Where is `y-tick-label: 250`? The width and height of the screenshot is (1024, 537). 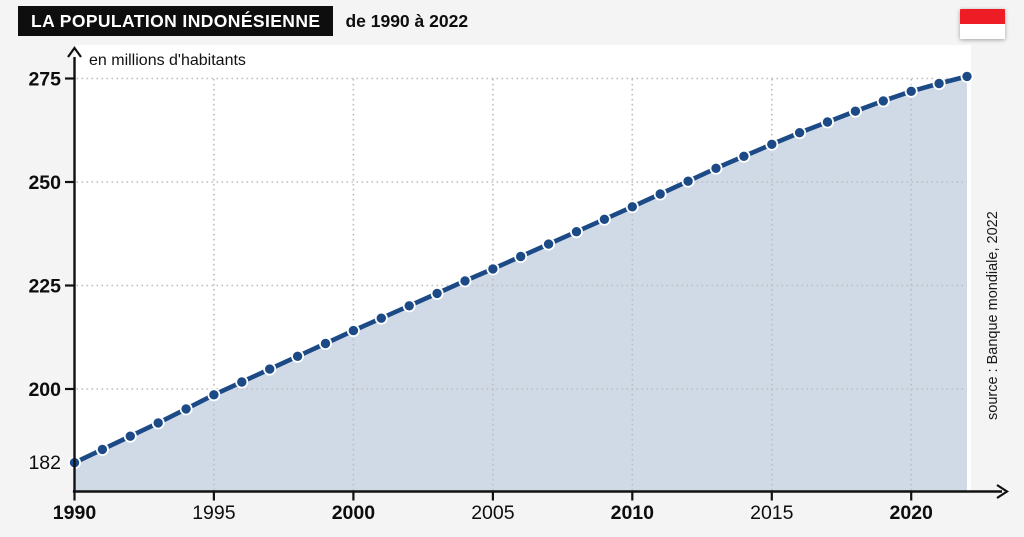
y-tick-label: 250 is located at coordinates (44, 183).